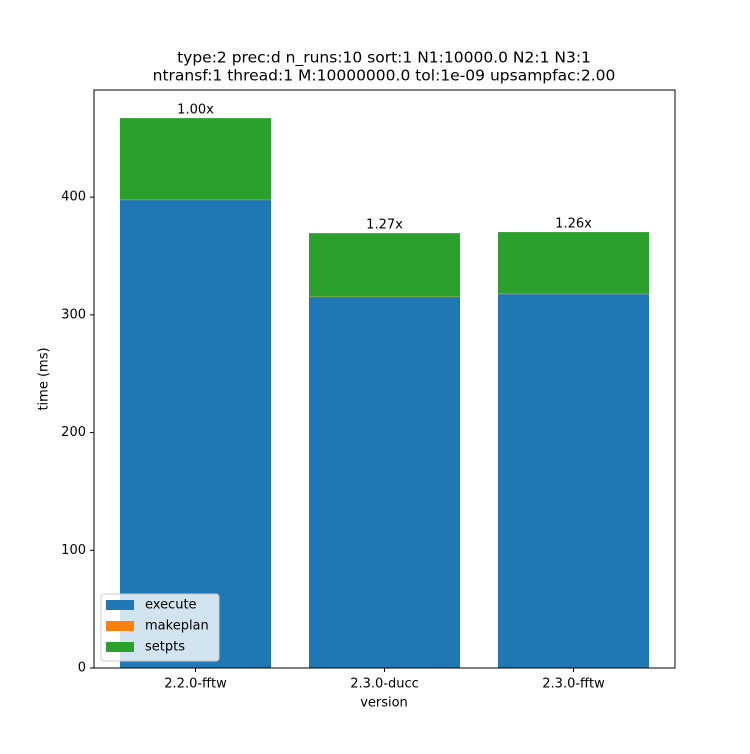 This screenshot has width=750, height=754. What do you see at coordinates (573, 224) in the screenshot?
I see `bar-label: 1.26x` at bounding box center [573, 224].